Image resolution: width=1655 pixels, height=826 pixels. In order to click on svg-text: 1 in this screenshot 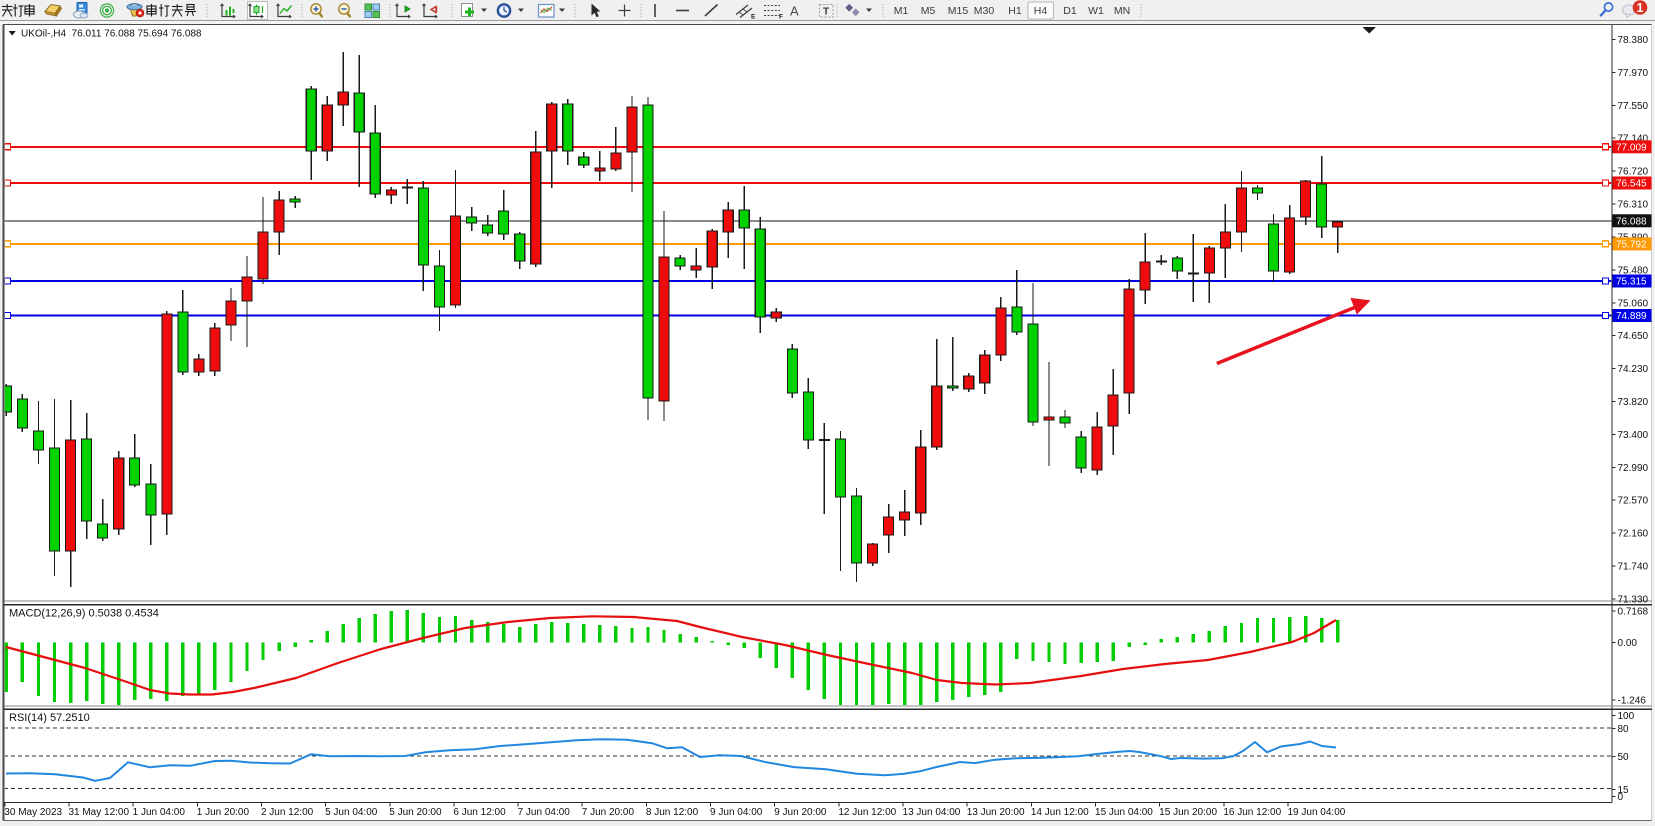, I will do `click(1640, 8)`.